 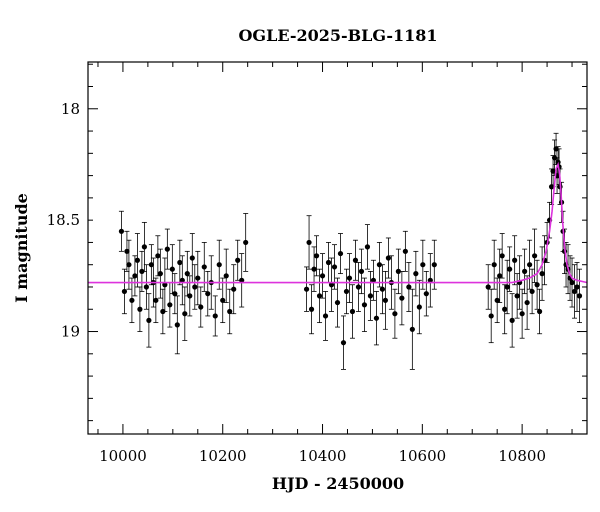 What do you see at coordinates (223, 456) in the screenshot?
I see `x-tick-label: 10200` at bounding box center [223, 456].